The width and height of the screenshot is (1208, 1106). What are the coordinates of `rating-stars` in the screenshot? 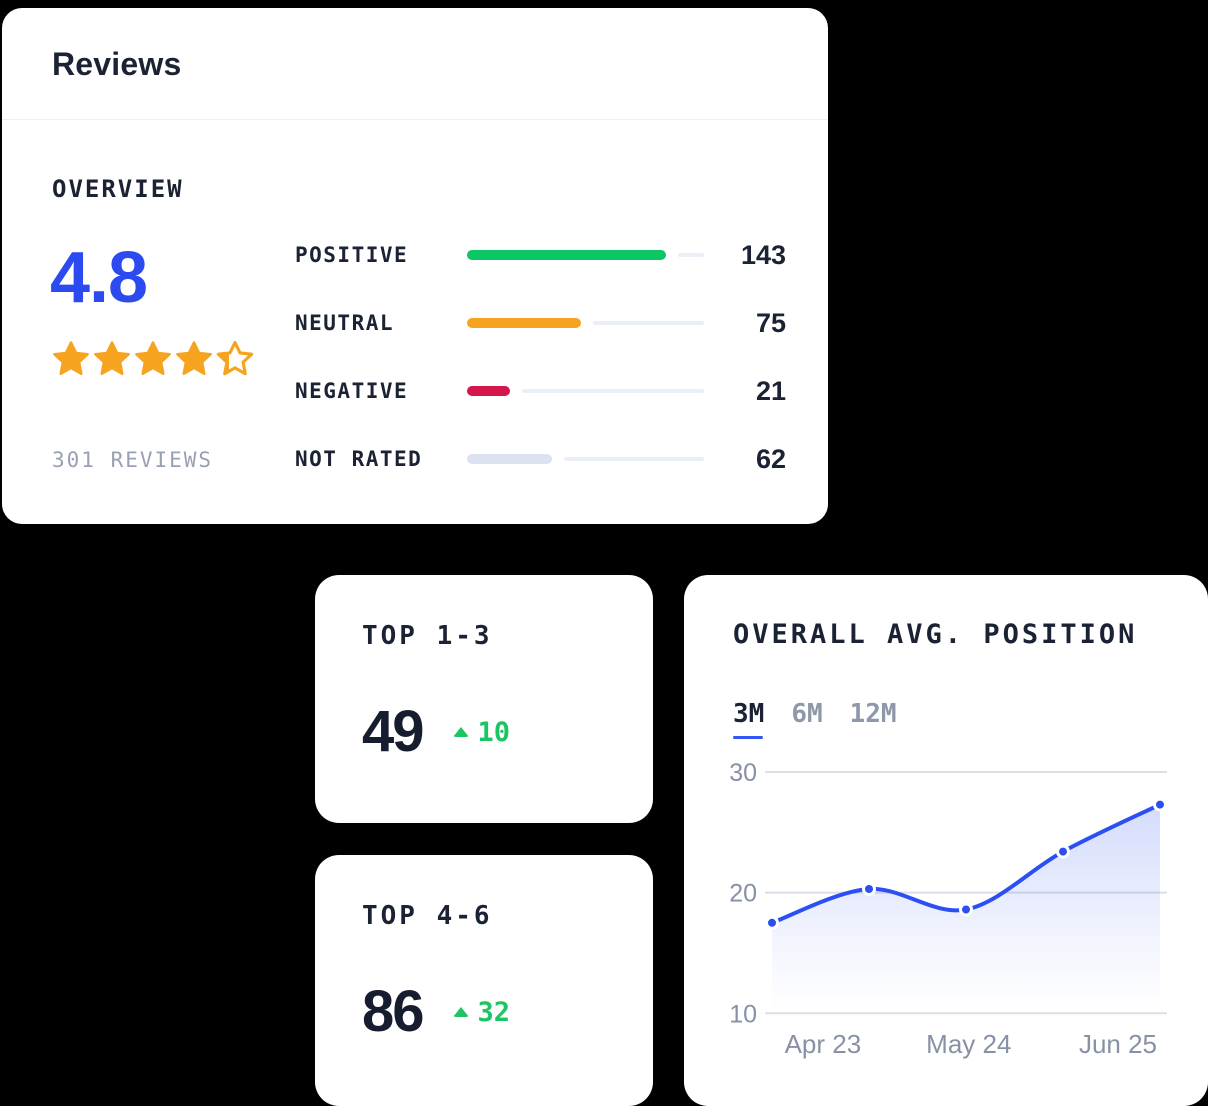 It's located at (153, 359).